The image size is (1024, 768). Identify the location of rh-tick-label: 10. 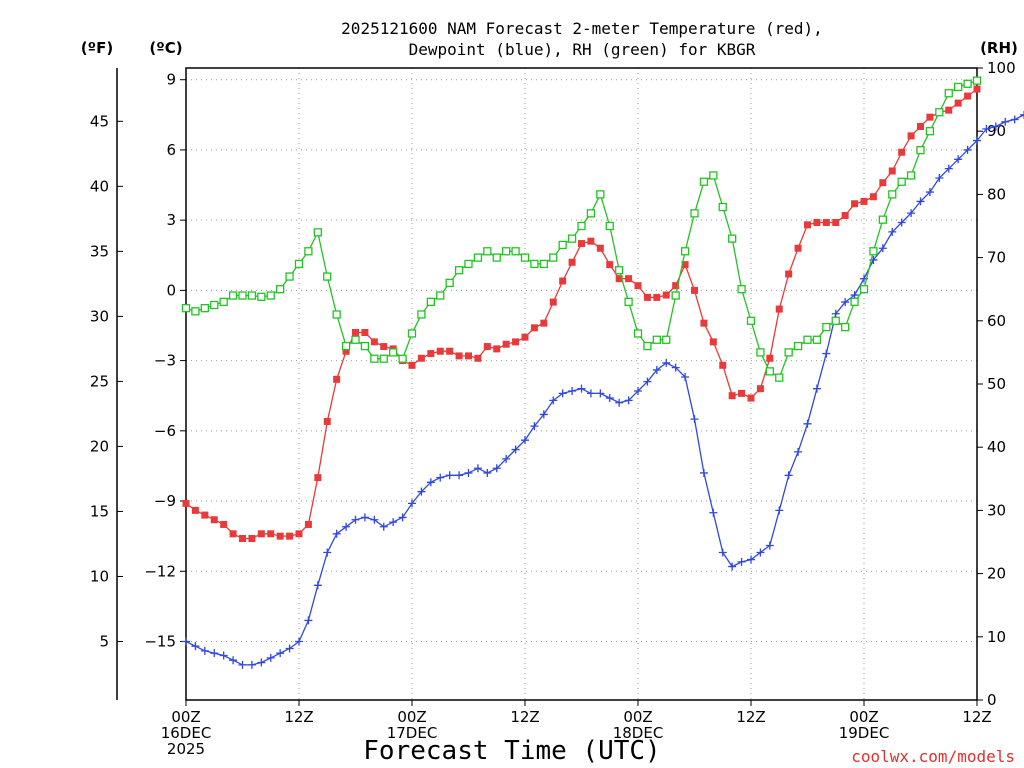
(996, 637).